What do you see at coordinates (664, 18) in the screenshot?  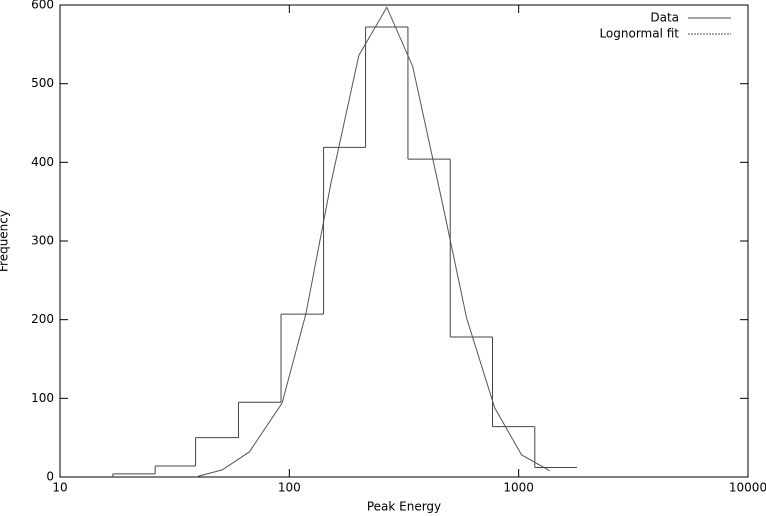 I see `legend-label: Data` at bounding box center [664, 18].